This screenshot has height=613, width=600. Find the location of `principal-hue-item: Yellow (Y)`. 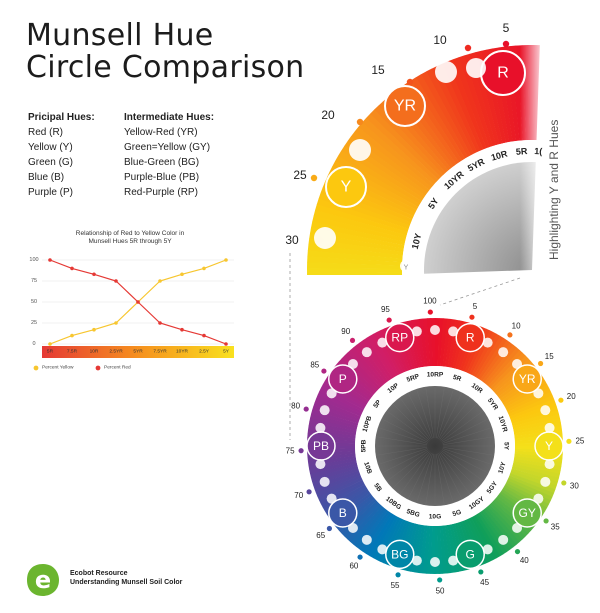

principal-hue-item: Yellow (Y) is located at coordinates (50, 147).